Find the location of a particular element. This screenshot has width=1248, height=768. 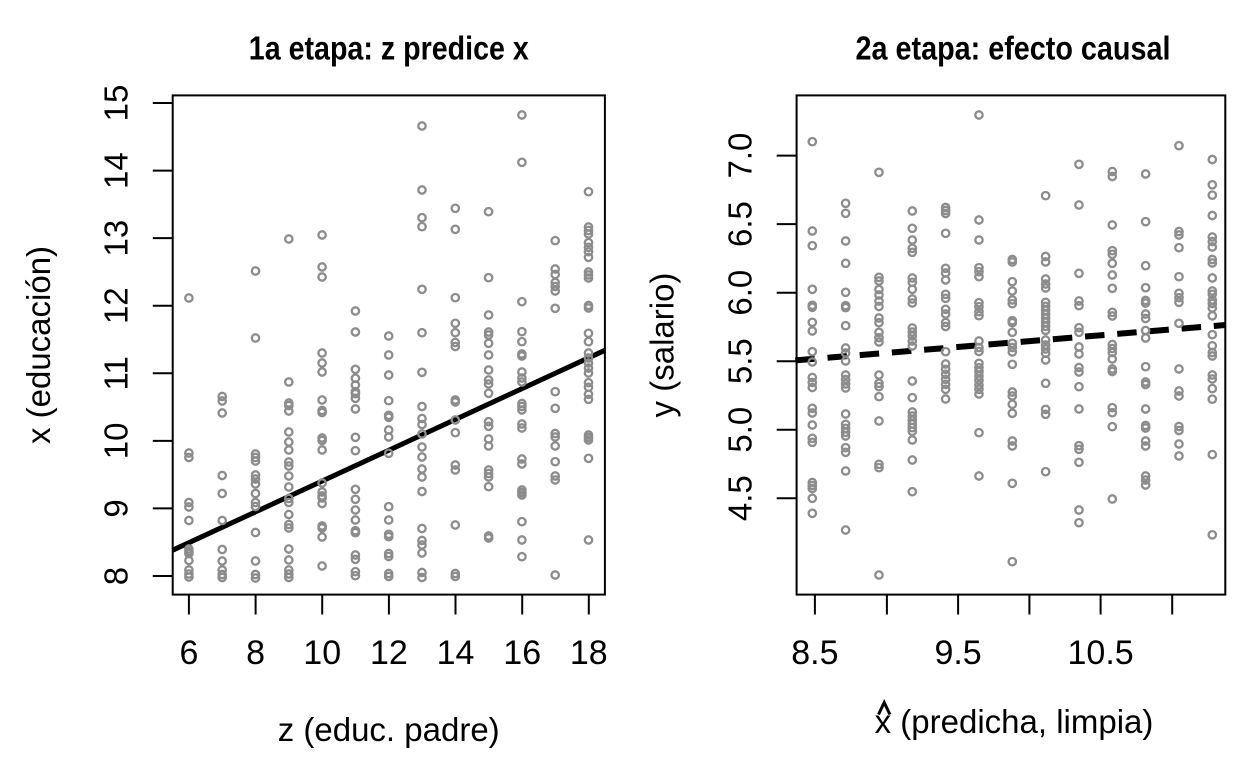

svg-text: 9 is located at coordinates (116, 508).